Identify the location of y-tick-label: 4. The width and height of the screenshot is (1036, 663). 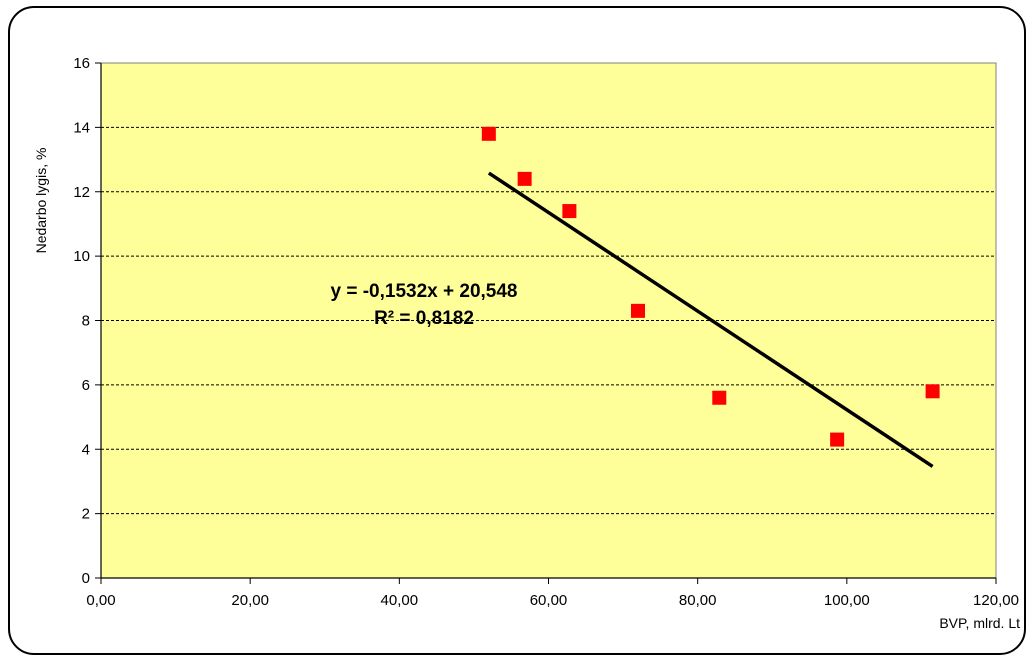
(86, 449).